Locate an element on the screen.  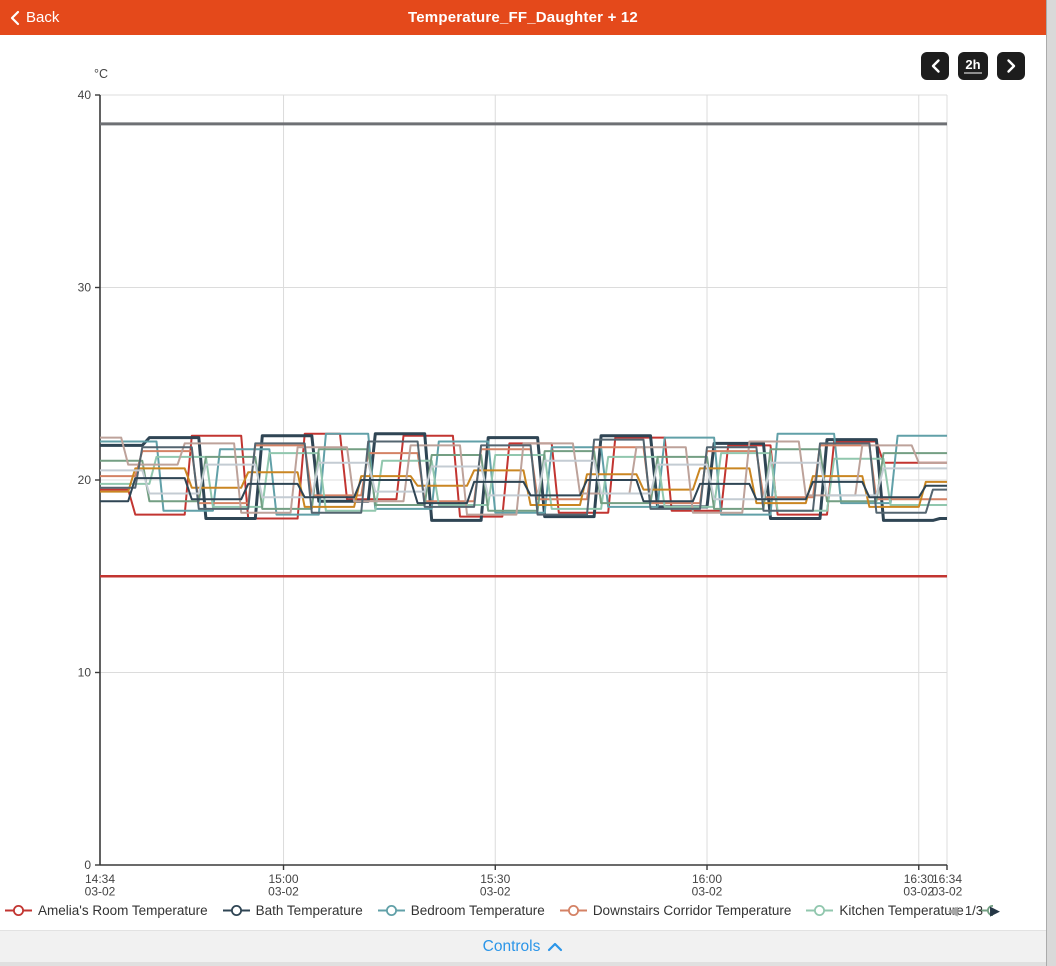
next-period-button is located at coordinates (1011, 66).